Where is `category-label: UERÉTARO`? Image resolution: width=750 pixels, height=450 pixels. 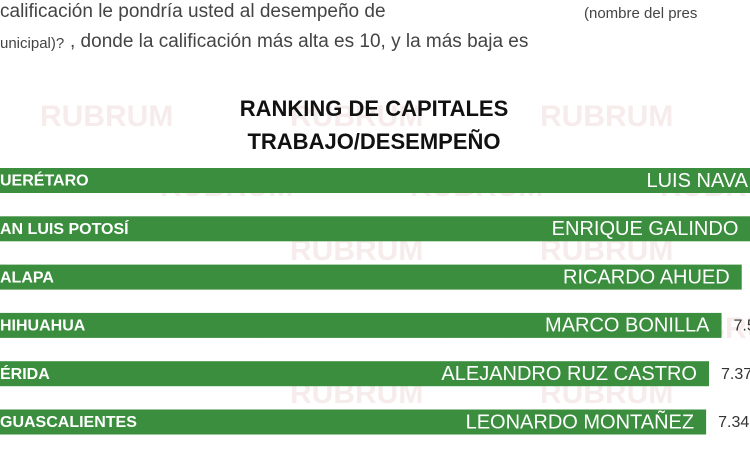
category-label: UERÉTARO is located at coordinates (44, 180).